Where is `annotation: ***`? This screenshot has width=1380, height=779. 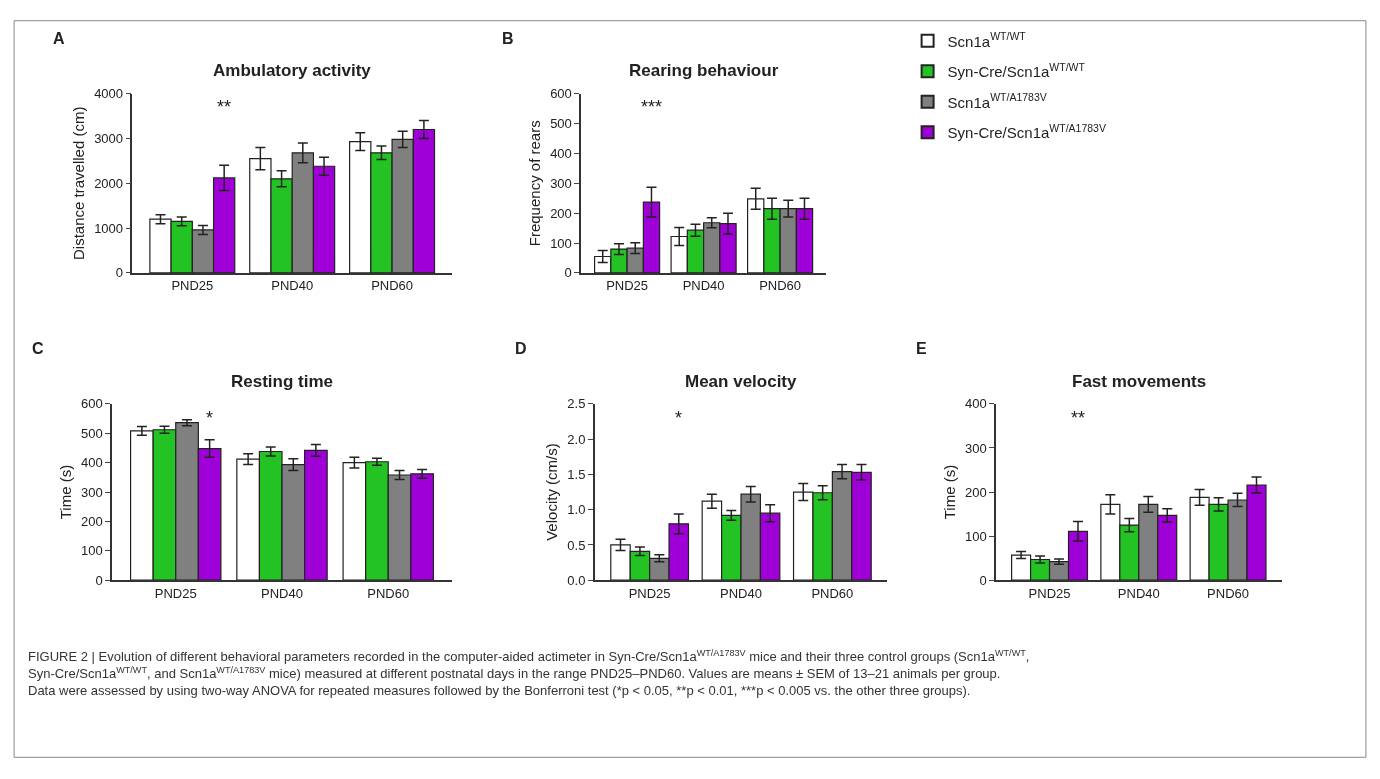
annotation: *** is located at coordinates (652, 107).